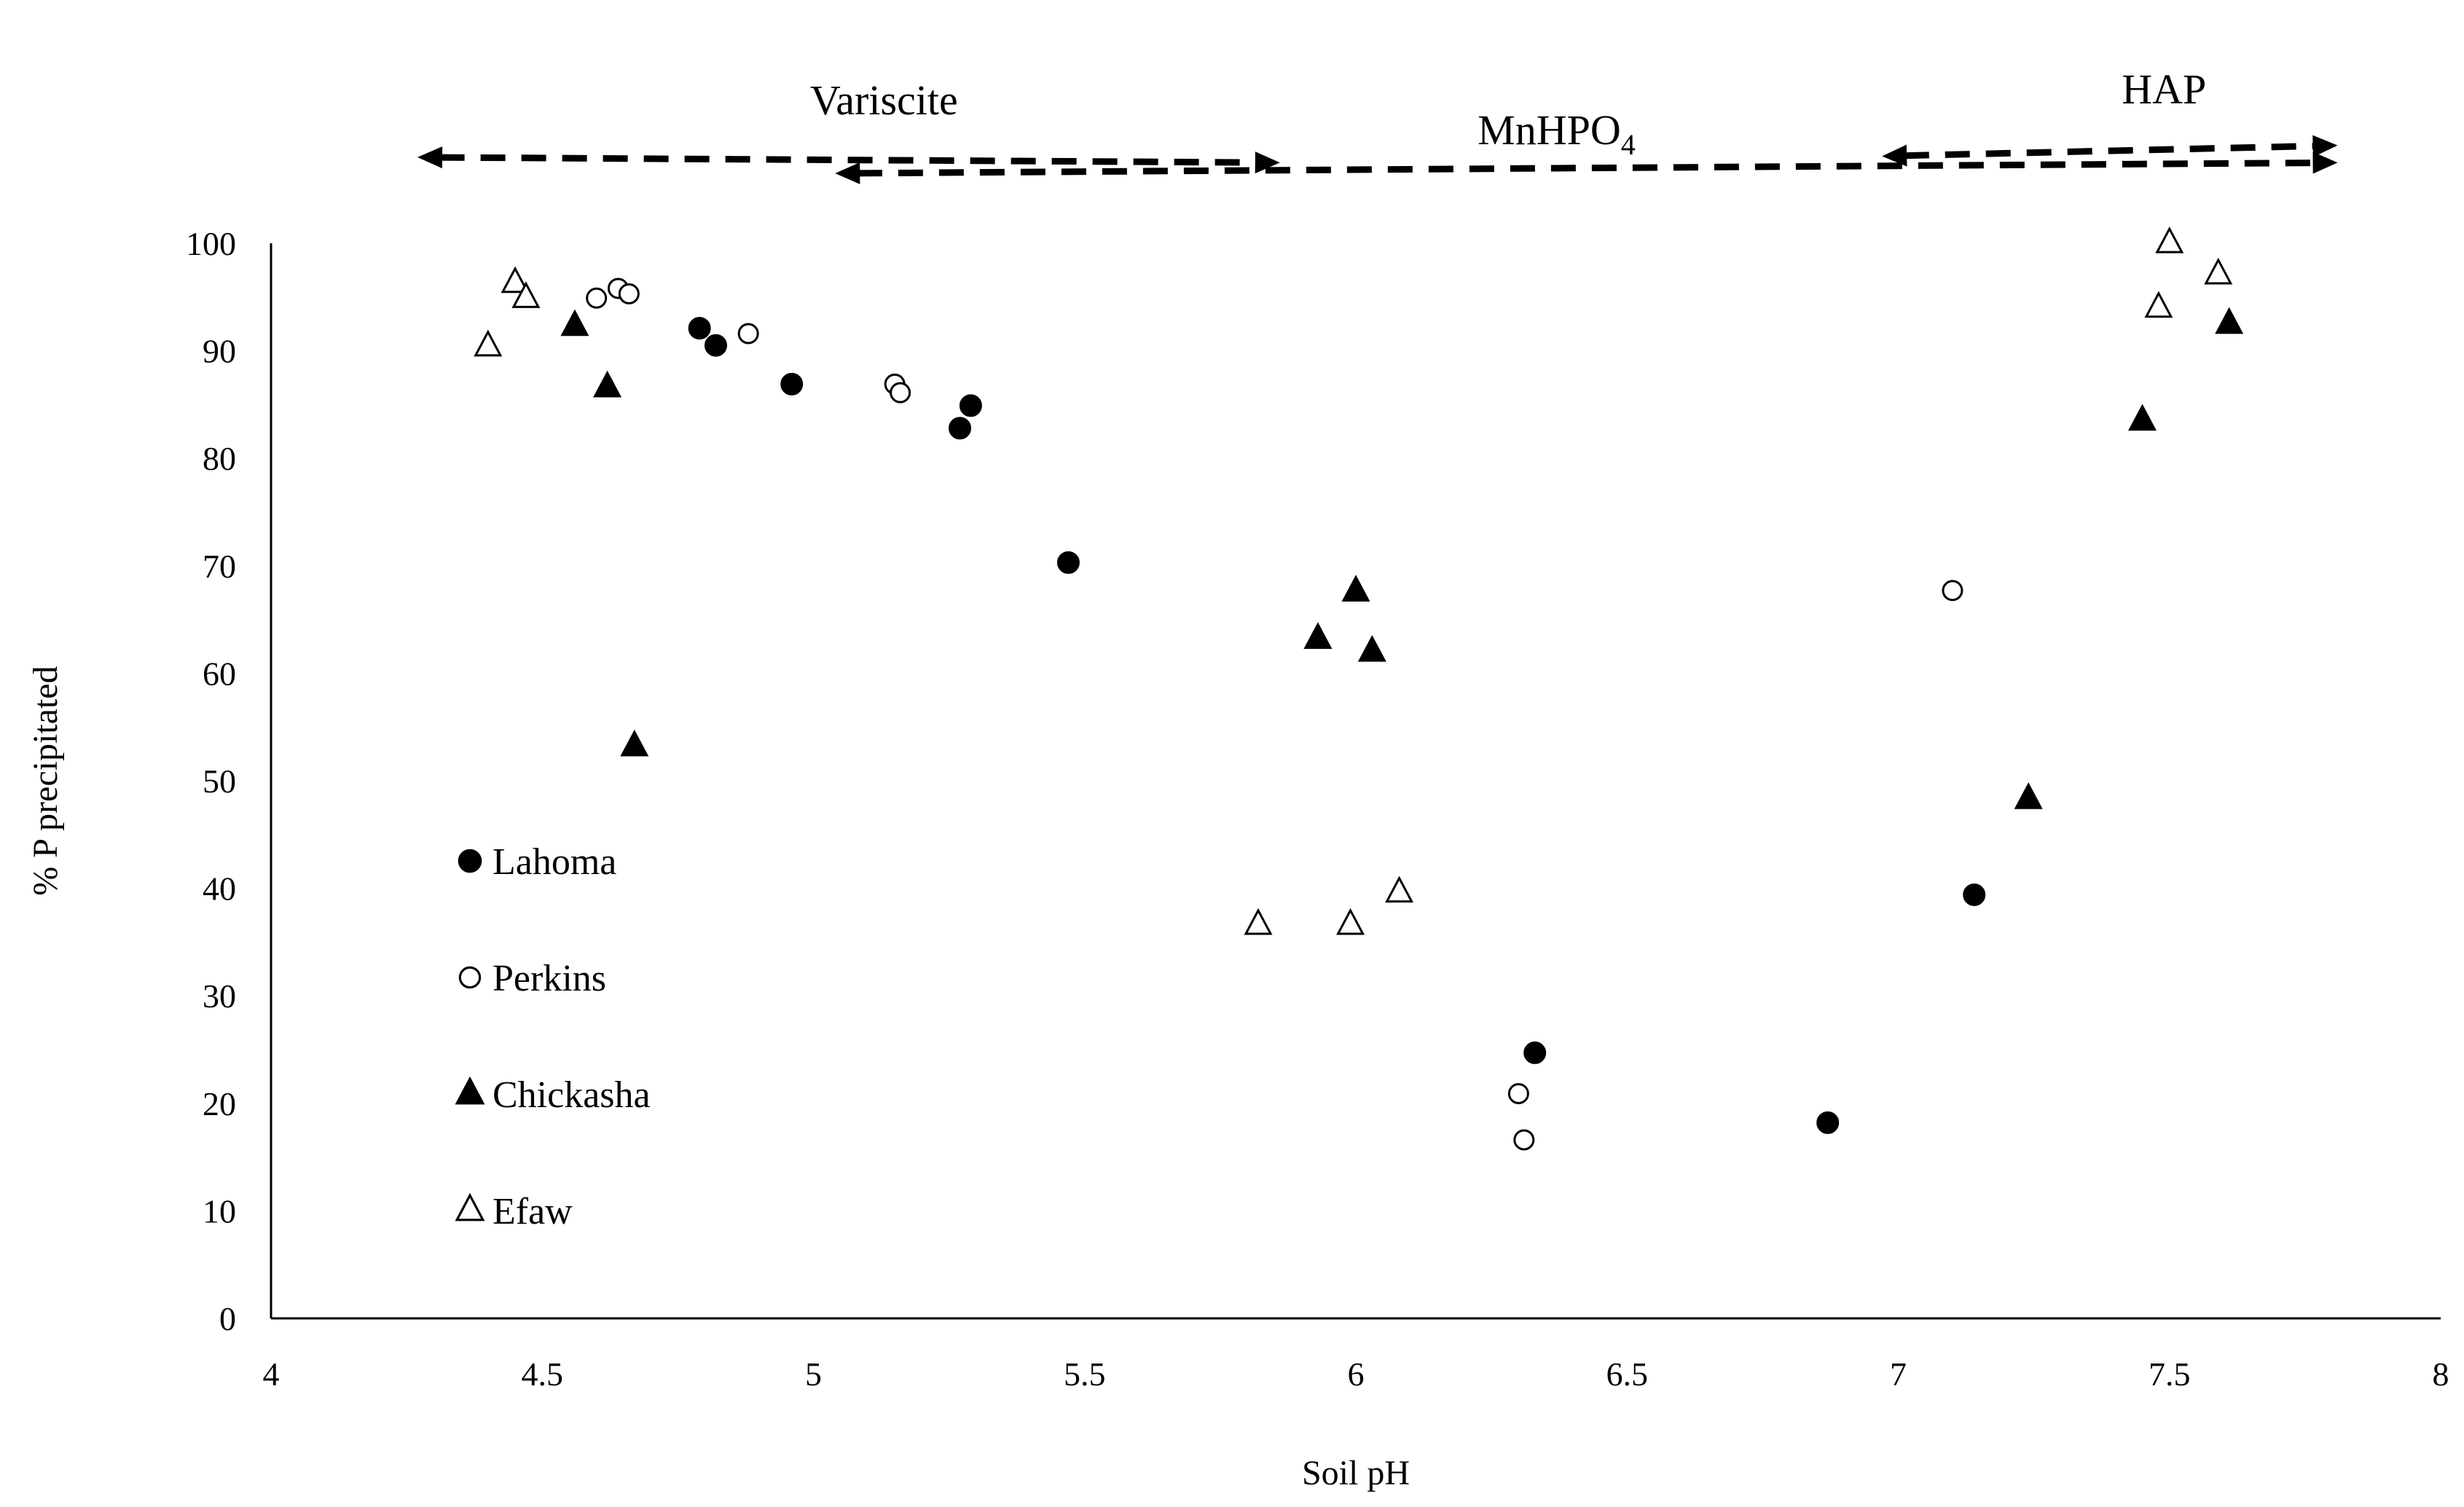 The width and height of the screenshot is (2464, 1507). Describe the element at coordinates (45, 780) in the screenshot. I see `y-axis-title: % P precipitated` at that location.